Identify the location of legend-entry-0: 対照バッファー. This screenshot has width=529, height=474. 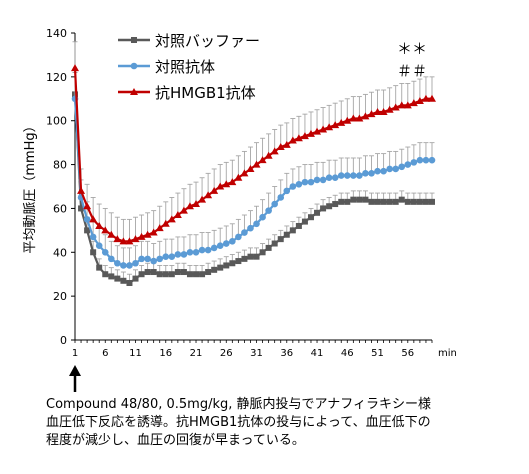
(189, 41).